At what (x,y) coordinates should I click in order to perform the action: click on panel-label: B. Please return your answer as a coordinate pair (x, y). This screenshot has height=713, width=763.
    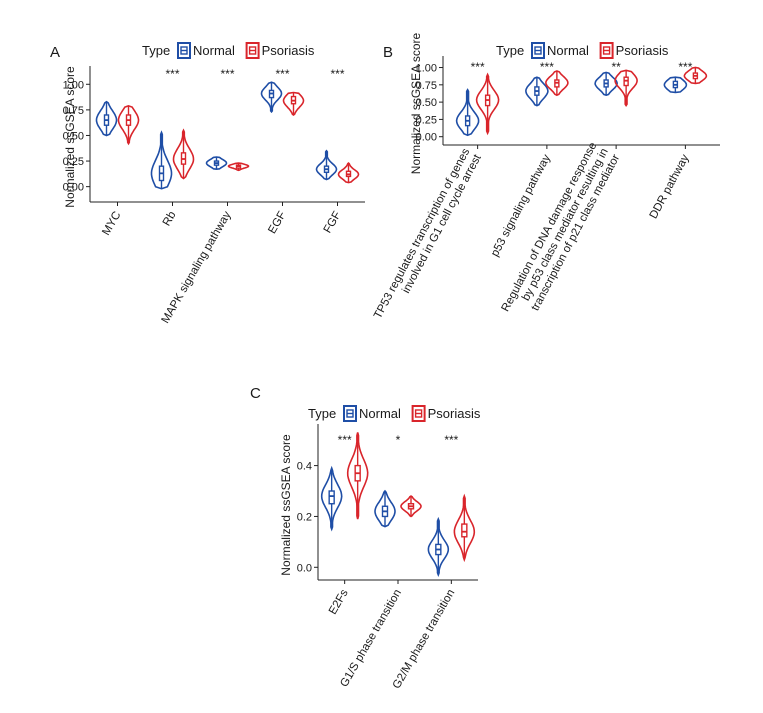
    Looking at the image, I should click on (388, 52).